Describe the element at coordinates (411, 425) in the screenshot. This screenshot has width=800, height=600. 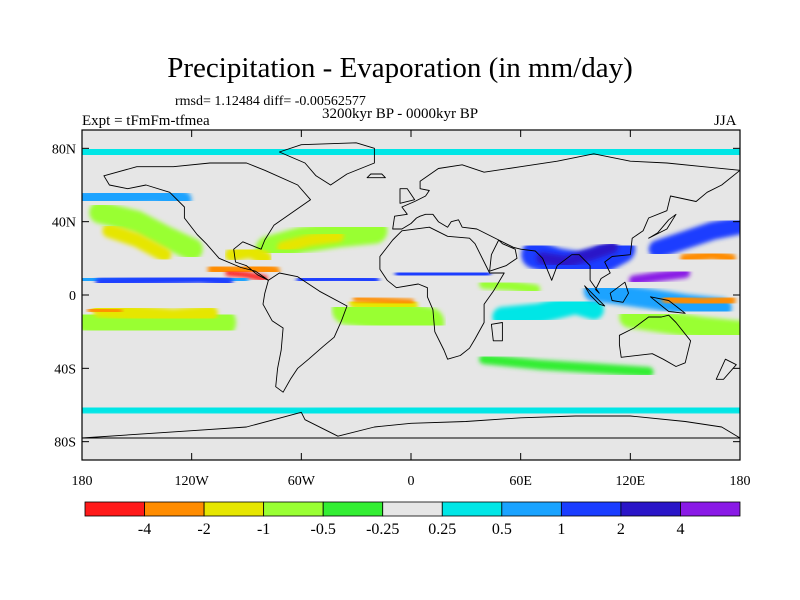
I see `coast-antarctica` at that location.